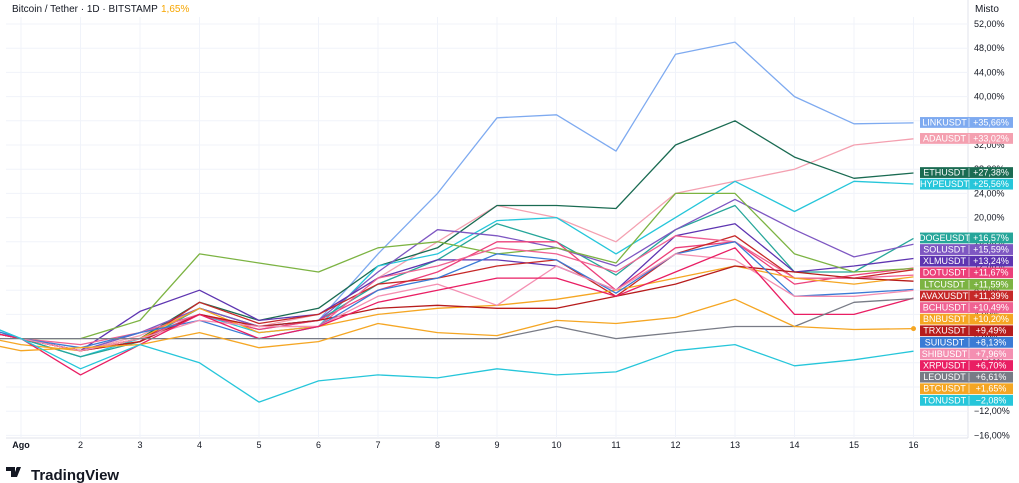 The height and width of the screenshot is (483, 1019). I want to click on x-tick-label: 15, so click(854, 445).